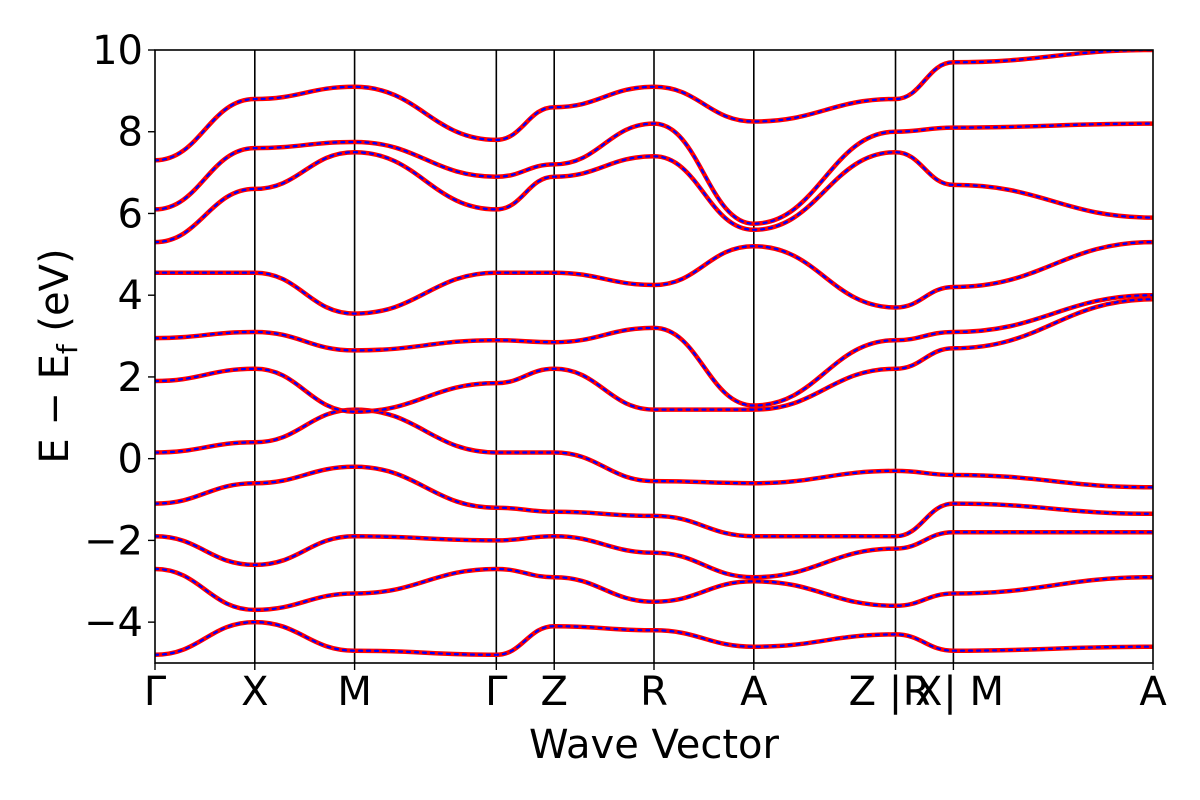 The image size is (1200, 800). Describe the element at coordinates (654, 692) in the screenshot. I see `x-tick-label: R` at that location.